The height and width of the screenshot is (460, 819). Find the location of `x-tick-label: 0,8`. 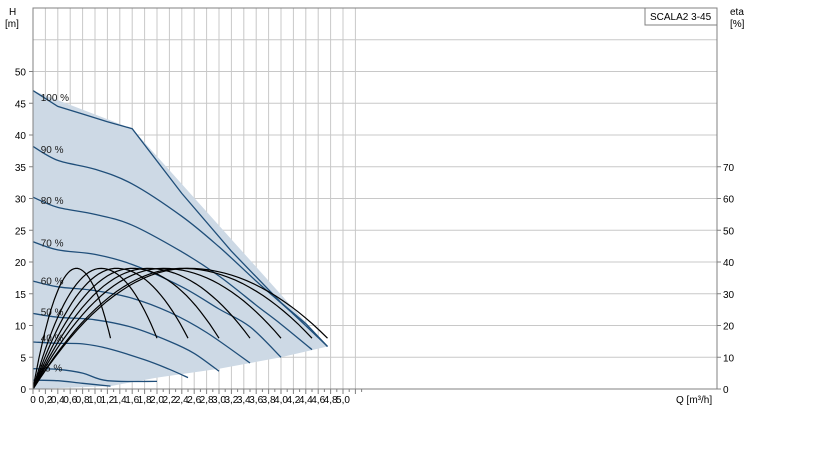

x-tick-label: 0,8 is located at coordinates (83, 400).